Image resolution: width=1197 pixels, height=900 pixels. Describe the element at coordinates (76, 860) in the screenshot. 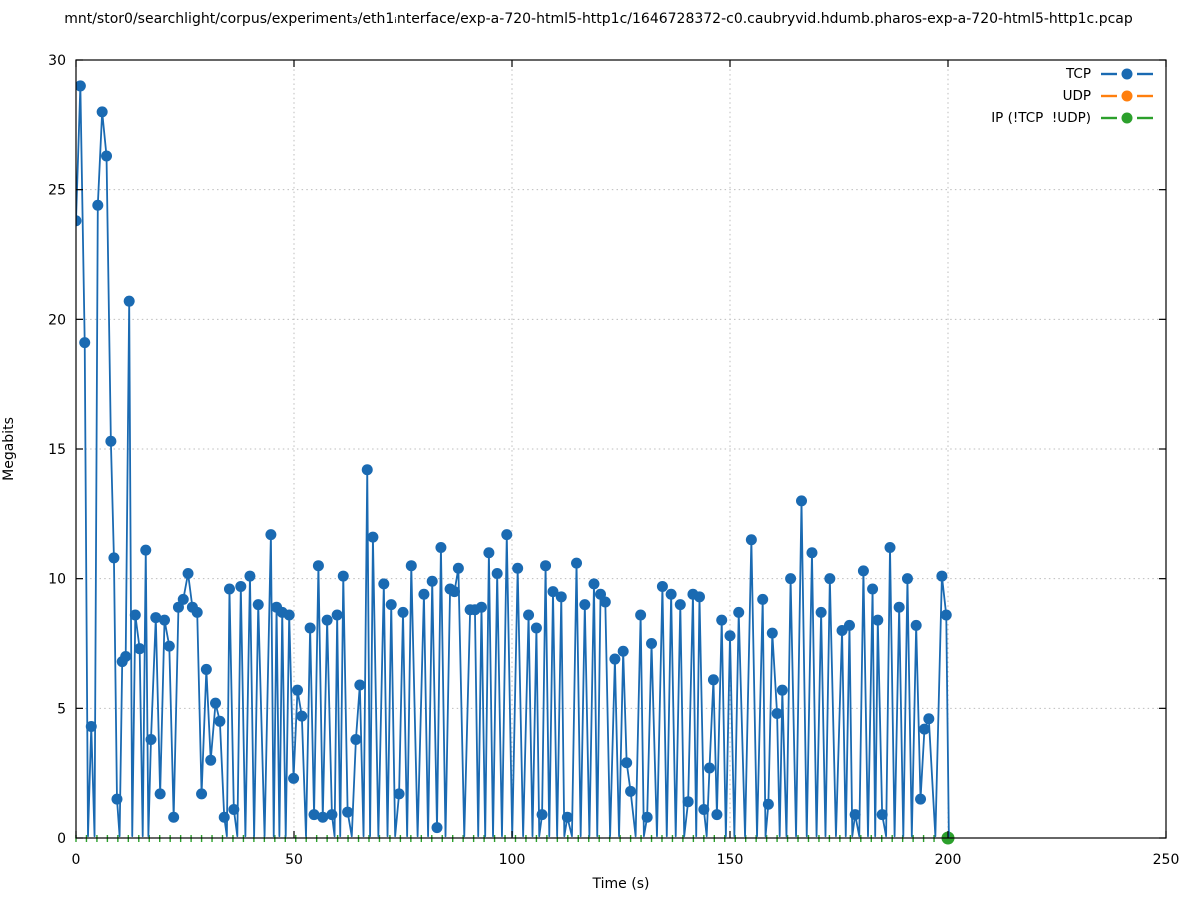

I see `x-tick-label: 0` at that location.